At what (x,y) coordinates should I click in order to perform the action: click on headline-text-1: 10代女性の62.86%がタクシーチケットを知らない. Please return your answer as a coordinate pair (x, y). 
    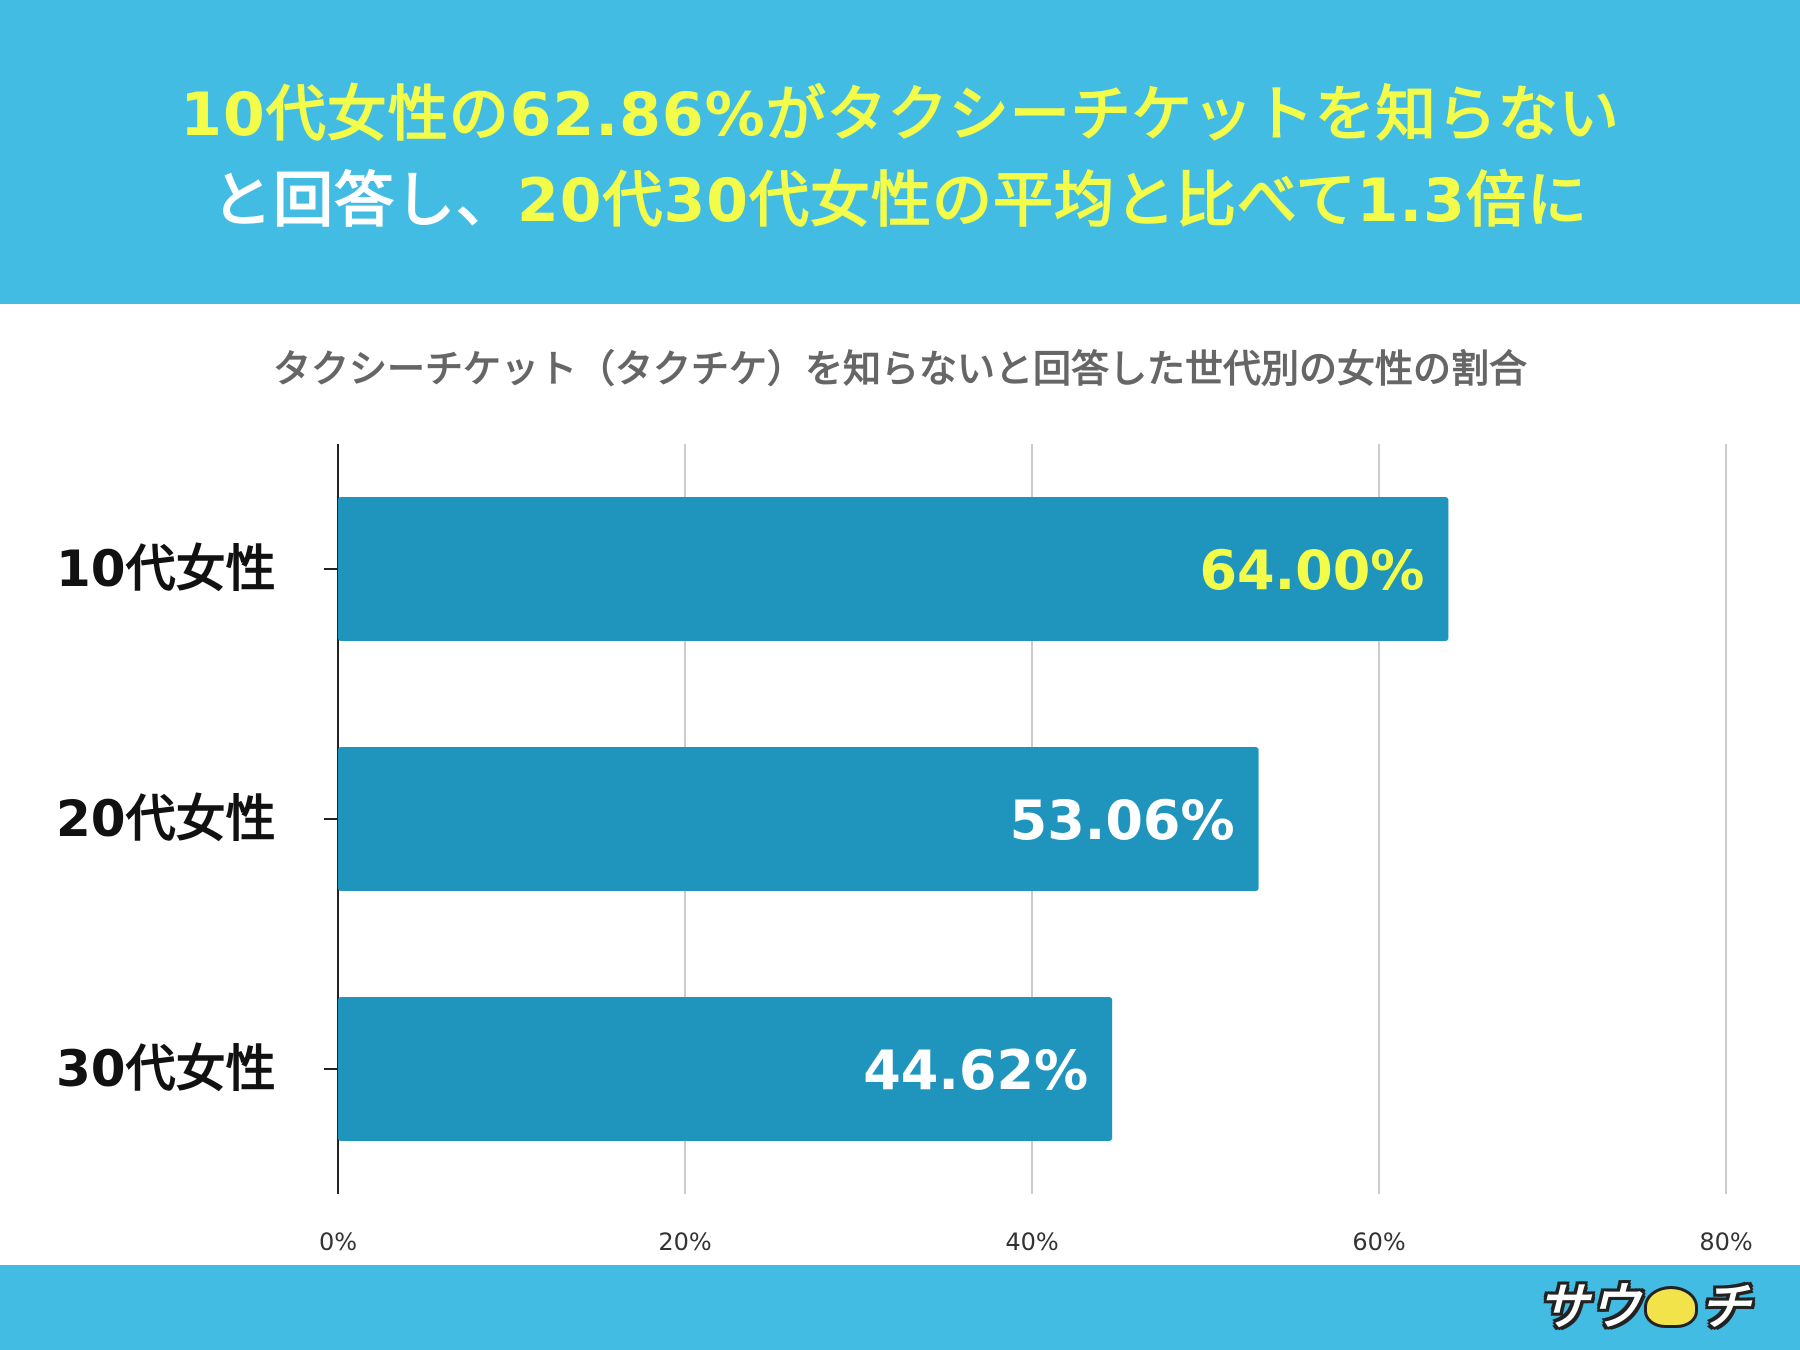
    Looking at the image, I should click on (900, 115).